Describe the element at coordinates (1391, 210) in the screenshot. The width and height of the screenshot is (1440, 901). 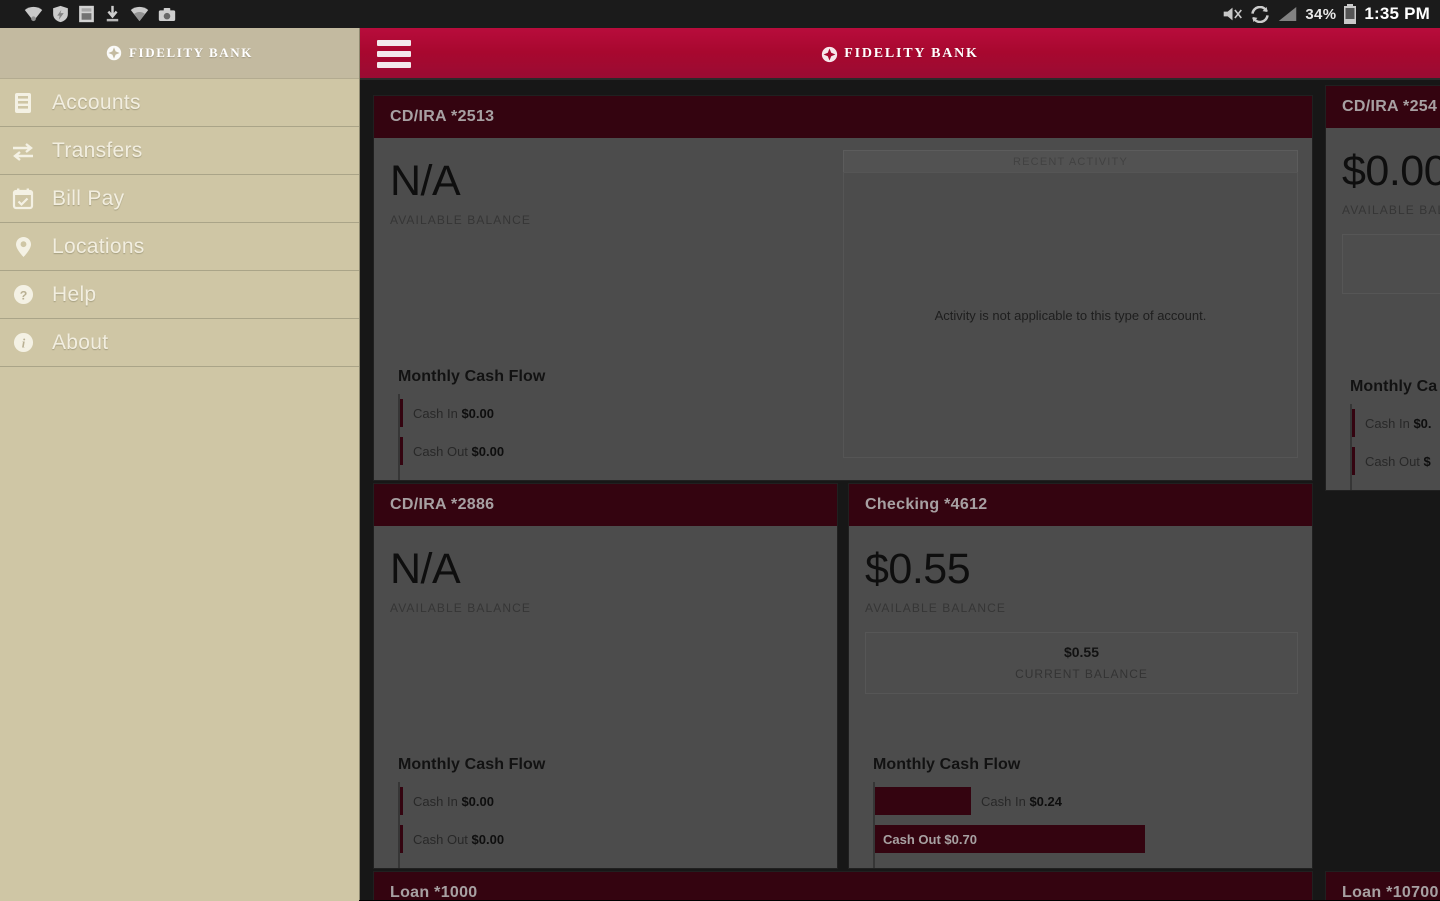
I see `available-balance-label: AVAILABLE BAL` at that location.